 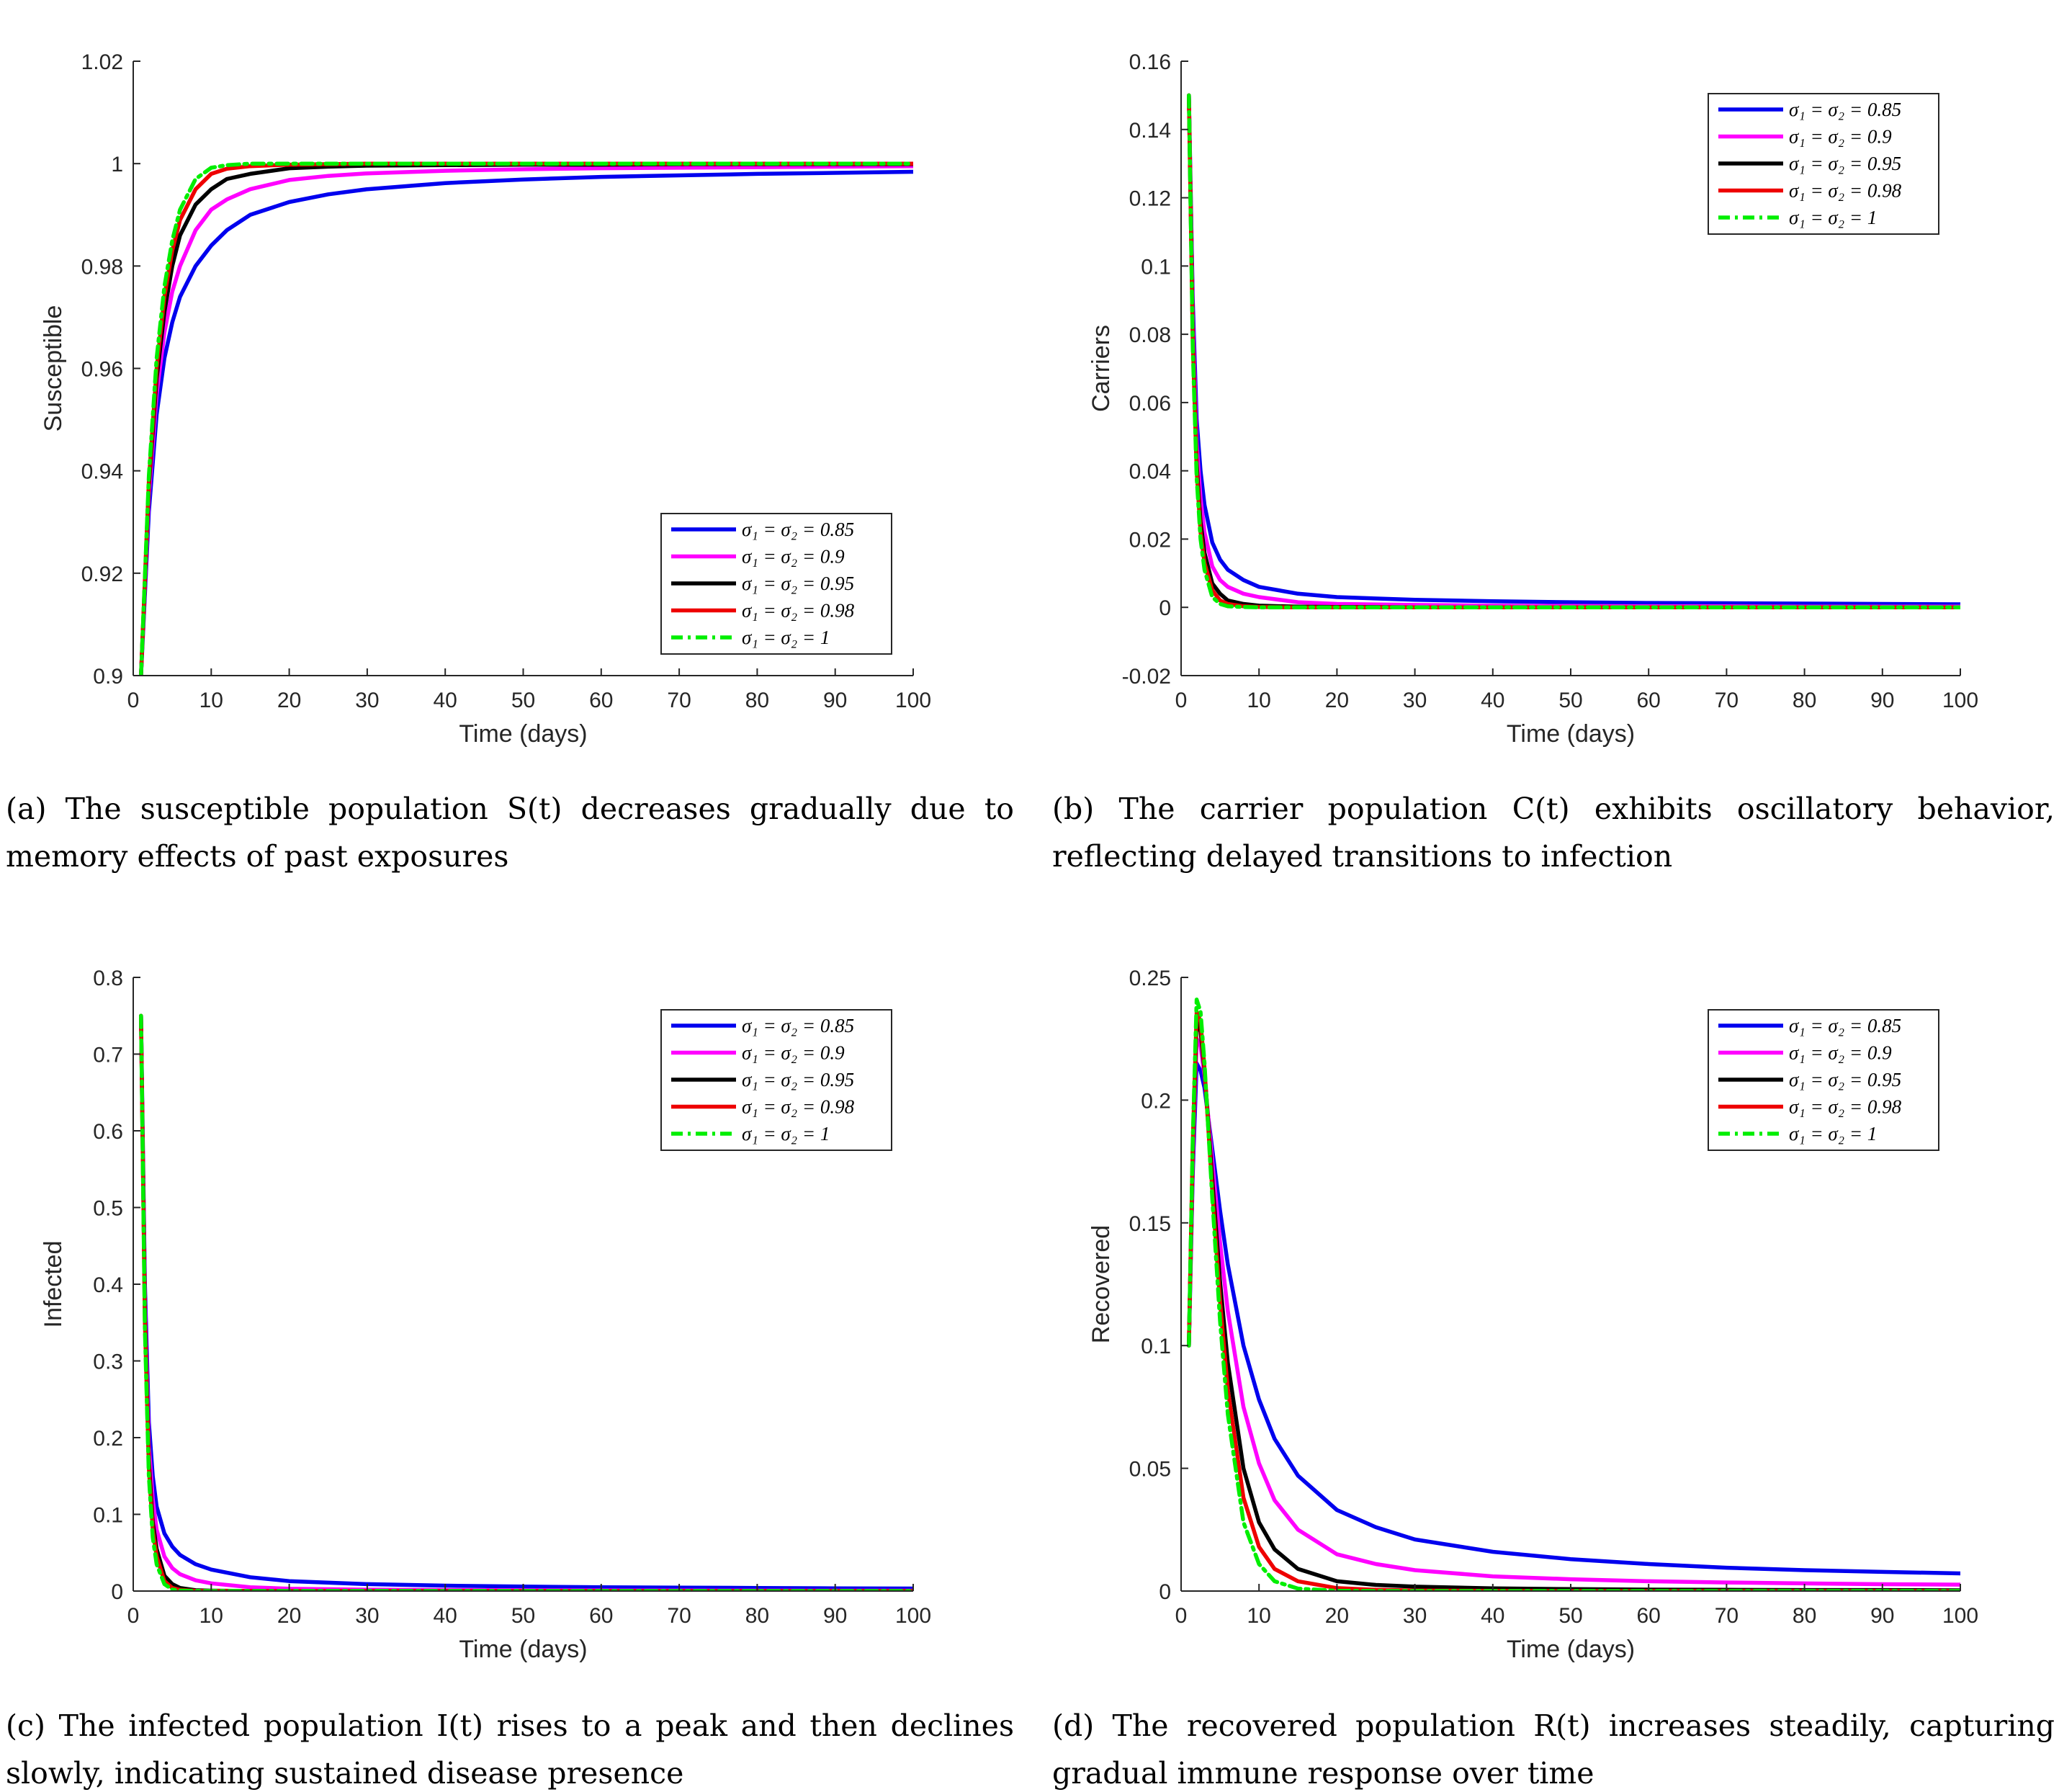 What do you see at coordinates (1150, 979) in the screenshot?
I see `y-tick-label: 0.25` at bounding box center [1150, 979].